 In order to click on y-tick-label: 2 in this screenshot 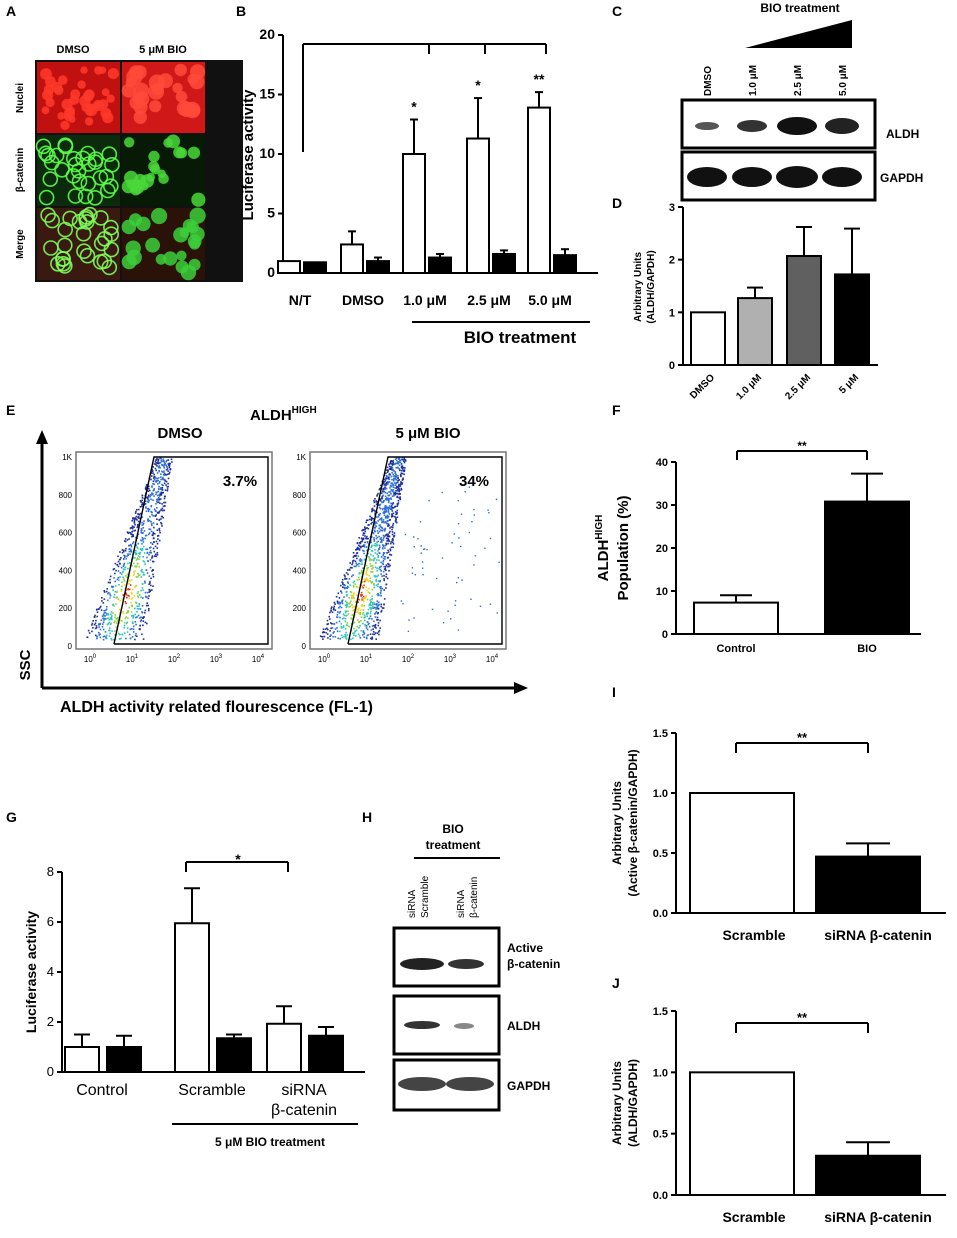, I will do `click(672, 261)`.